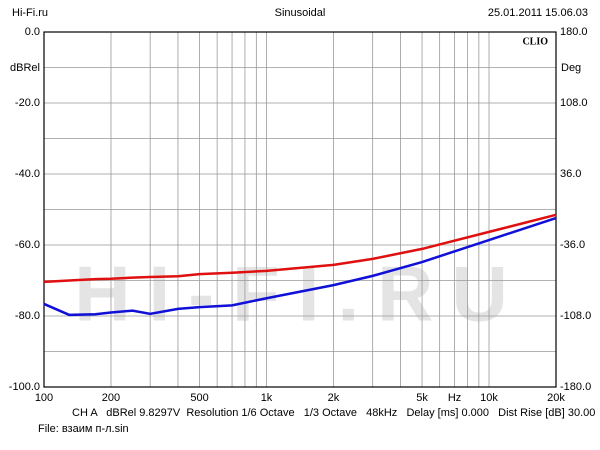 This screenshot has width=600, height=450. What do you see at coordinates (422, 398) in the screenshot?
I see `x-tick-label: 5k` at bounding box center [422, 398].